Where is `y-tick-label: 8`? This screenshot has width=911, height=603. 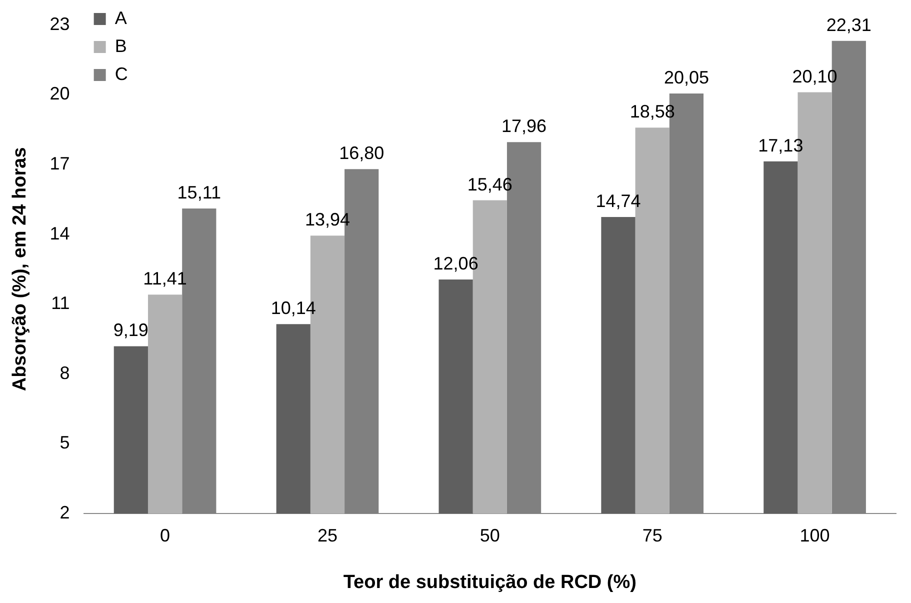
y-tick-label: 8 is located at coordinates (65, 372).